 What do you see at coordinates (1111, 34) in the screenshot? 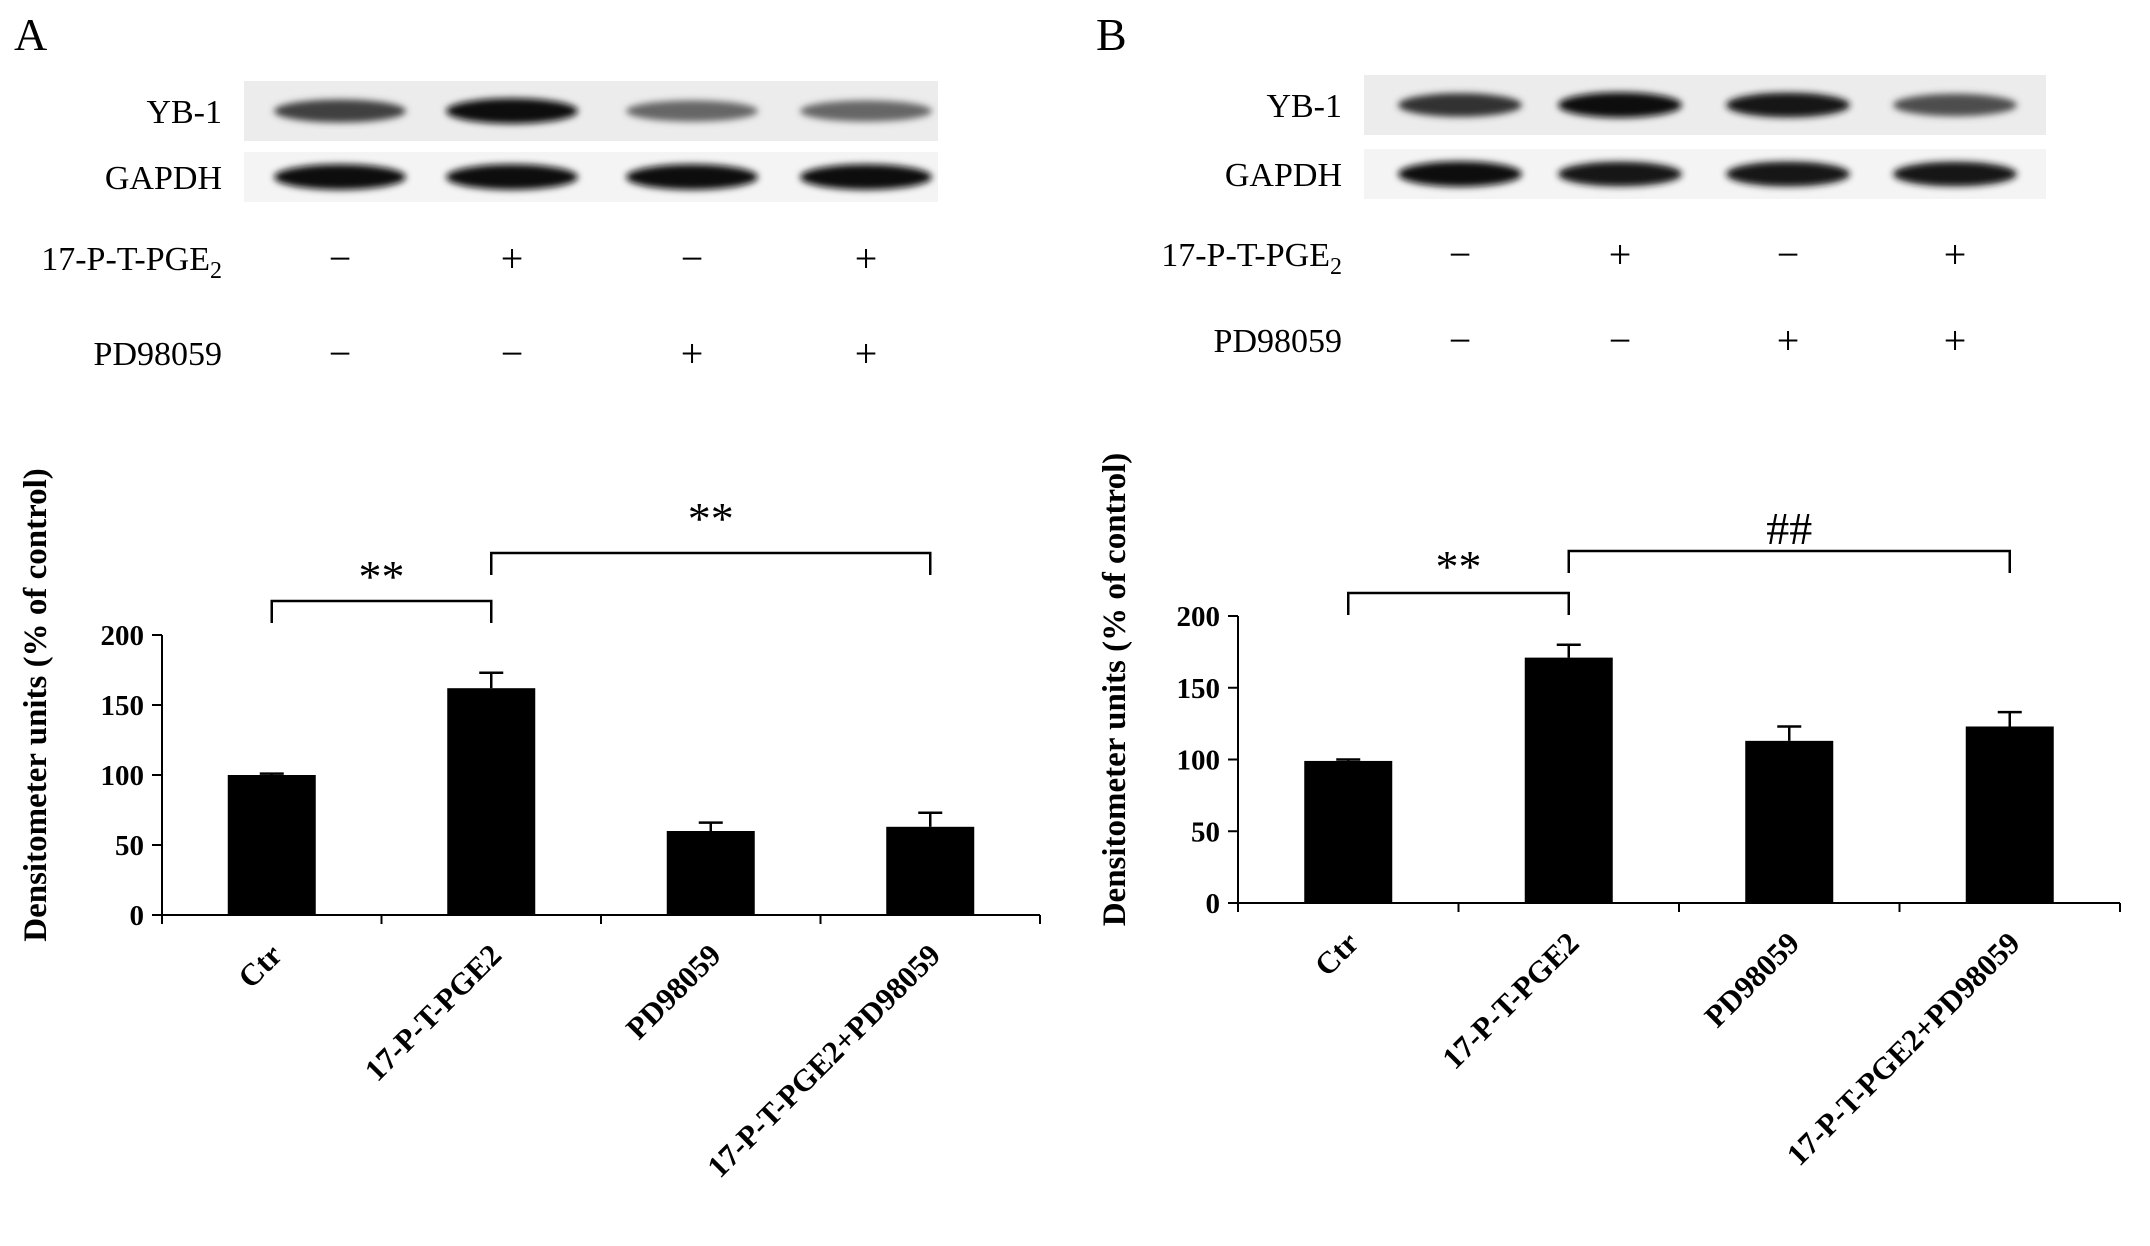
I see `panel-letter: B` at bounding box center [1111, 34].